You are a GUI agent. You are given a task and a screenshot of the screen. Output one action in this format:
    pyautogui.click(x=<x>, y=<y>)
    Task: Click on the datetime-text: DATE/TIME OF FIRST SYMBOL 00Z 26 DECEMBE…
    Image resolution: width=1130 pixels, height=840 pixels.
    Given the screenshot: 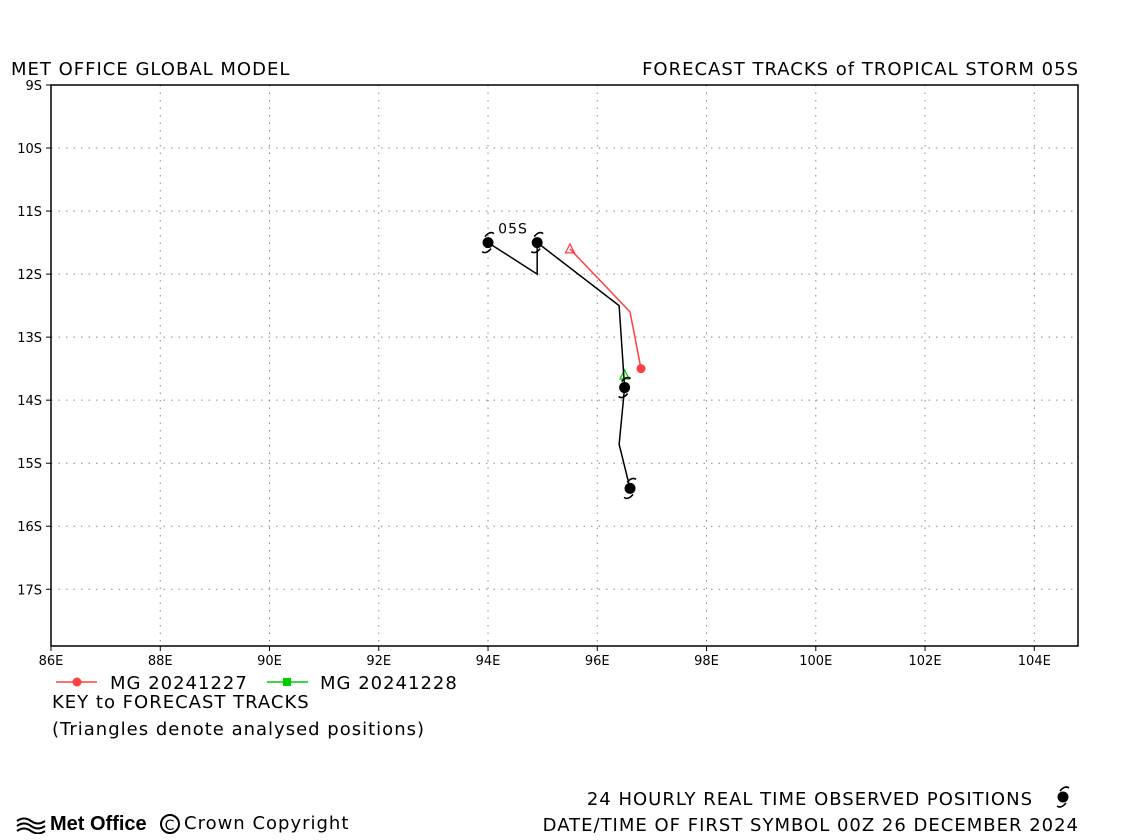 What is the action you would take?
    pyautogui.click(x=810, y=825)
    